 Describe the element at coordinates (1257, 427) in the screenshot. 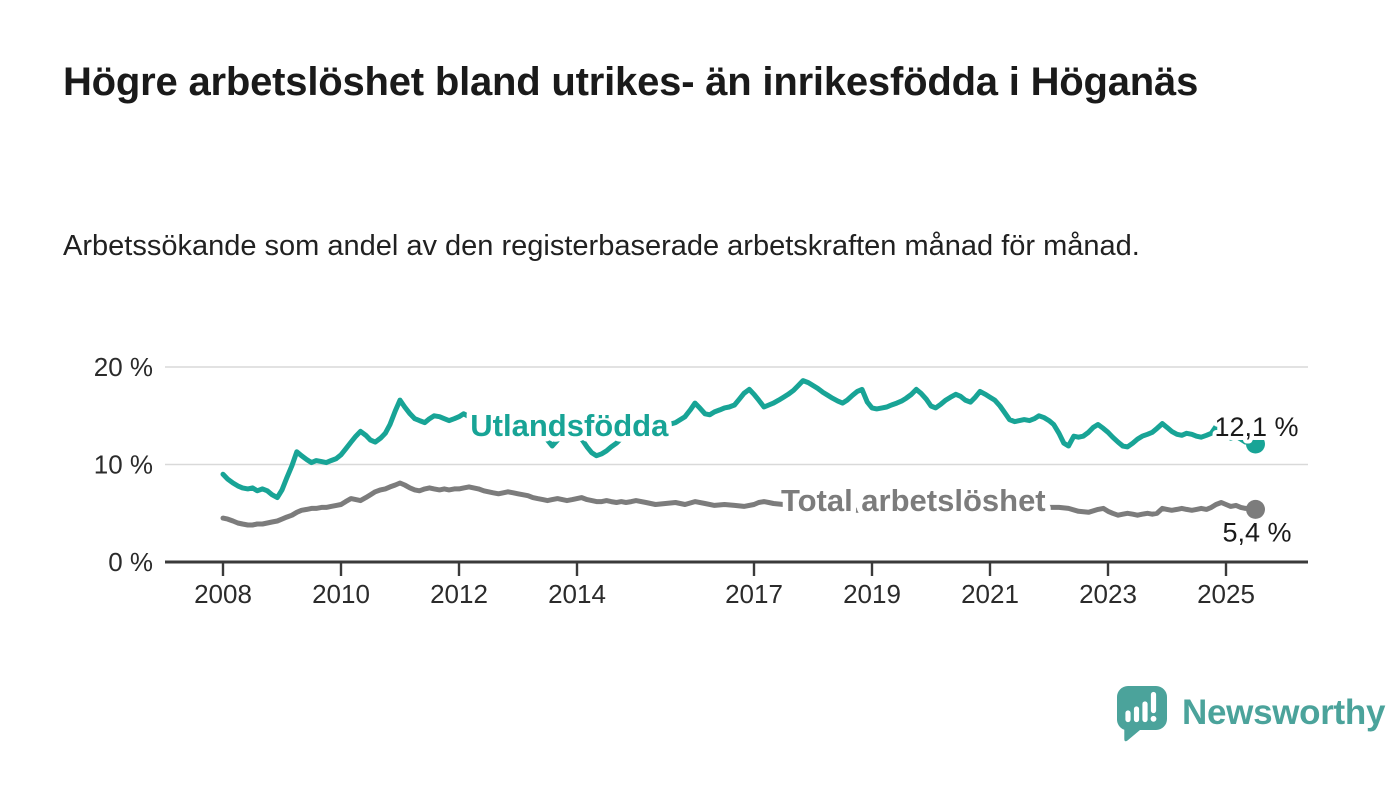

I see `end-value-label-utlandsfodda: 12,1 %` at that location.